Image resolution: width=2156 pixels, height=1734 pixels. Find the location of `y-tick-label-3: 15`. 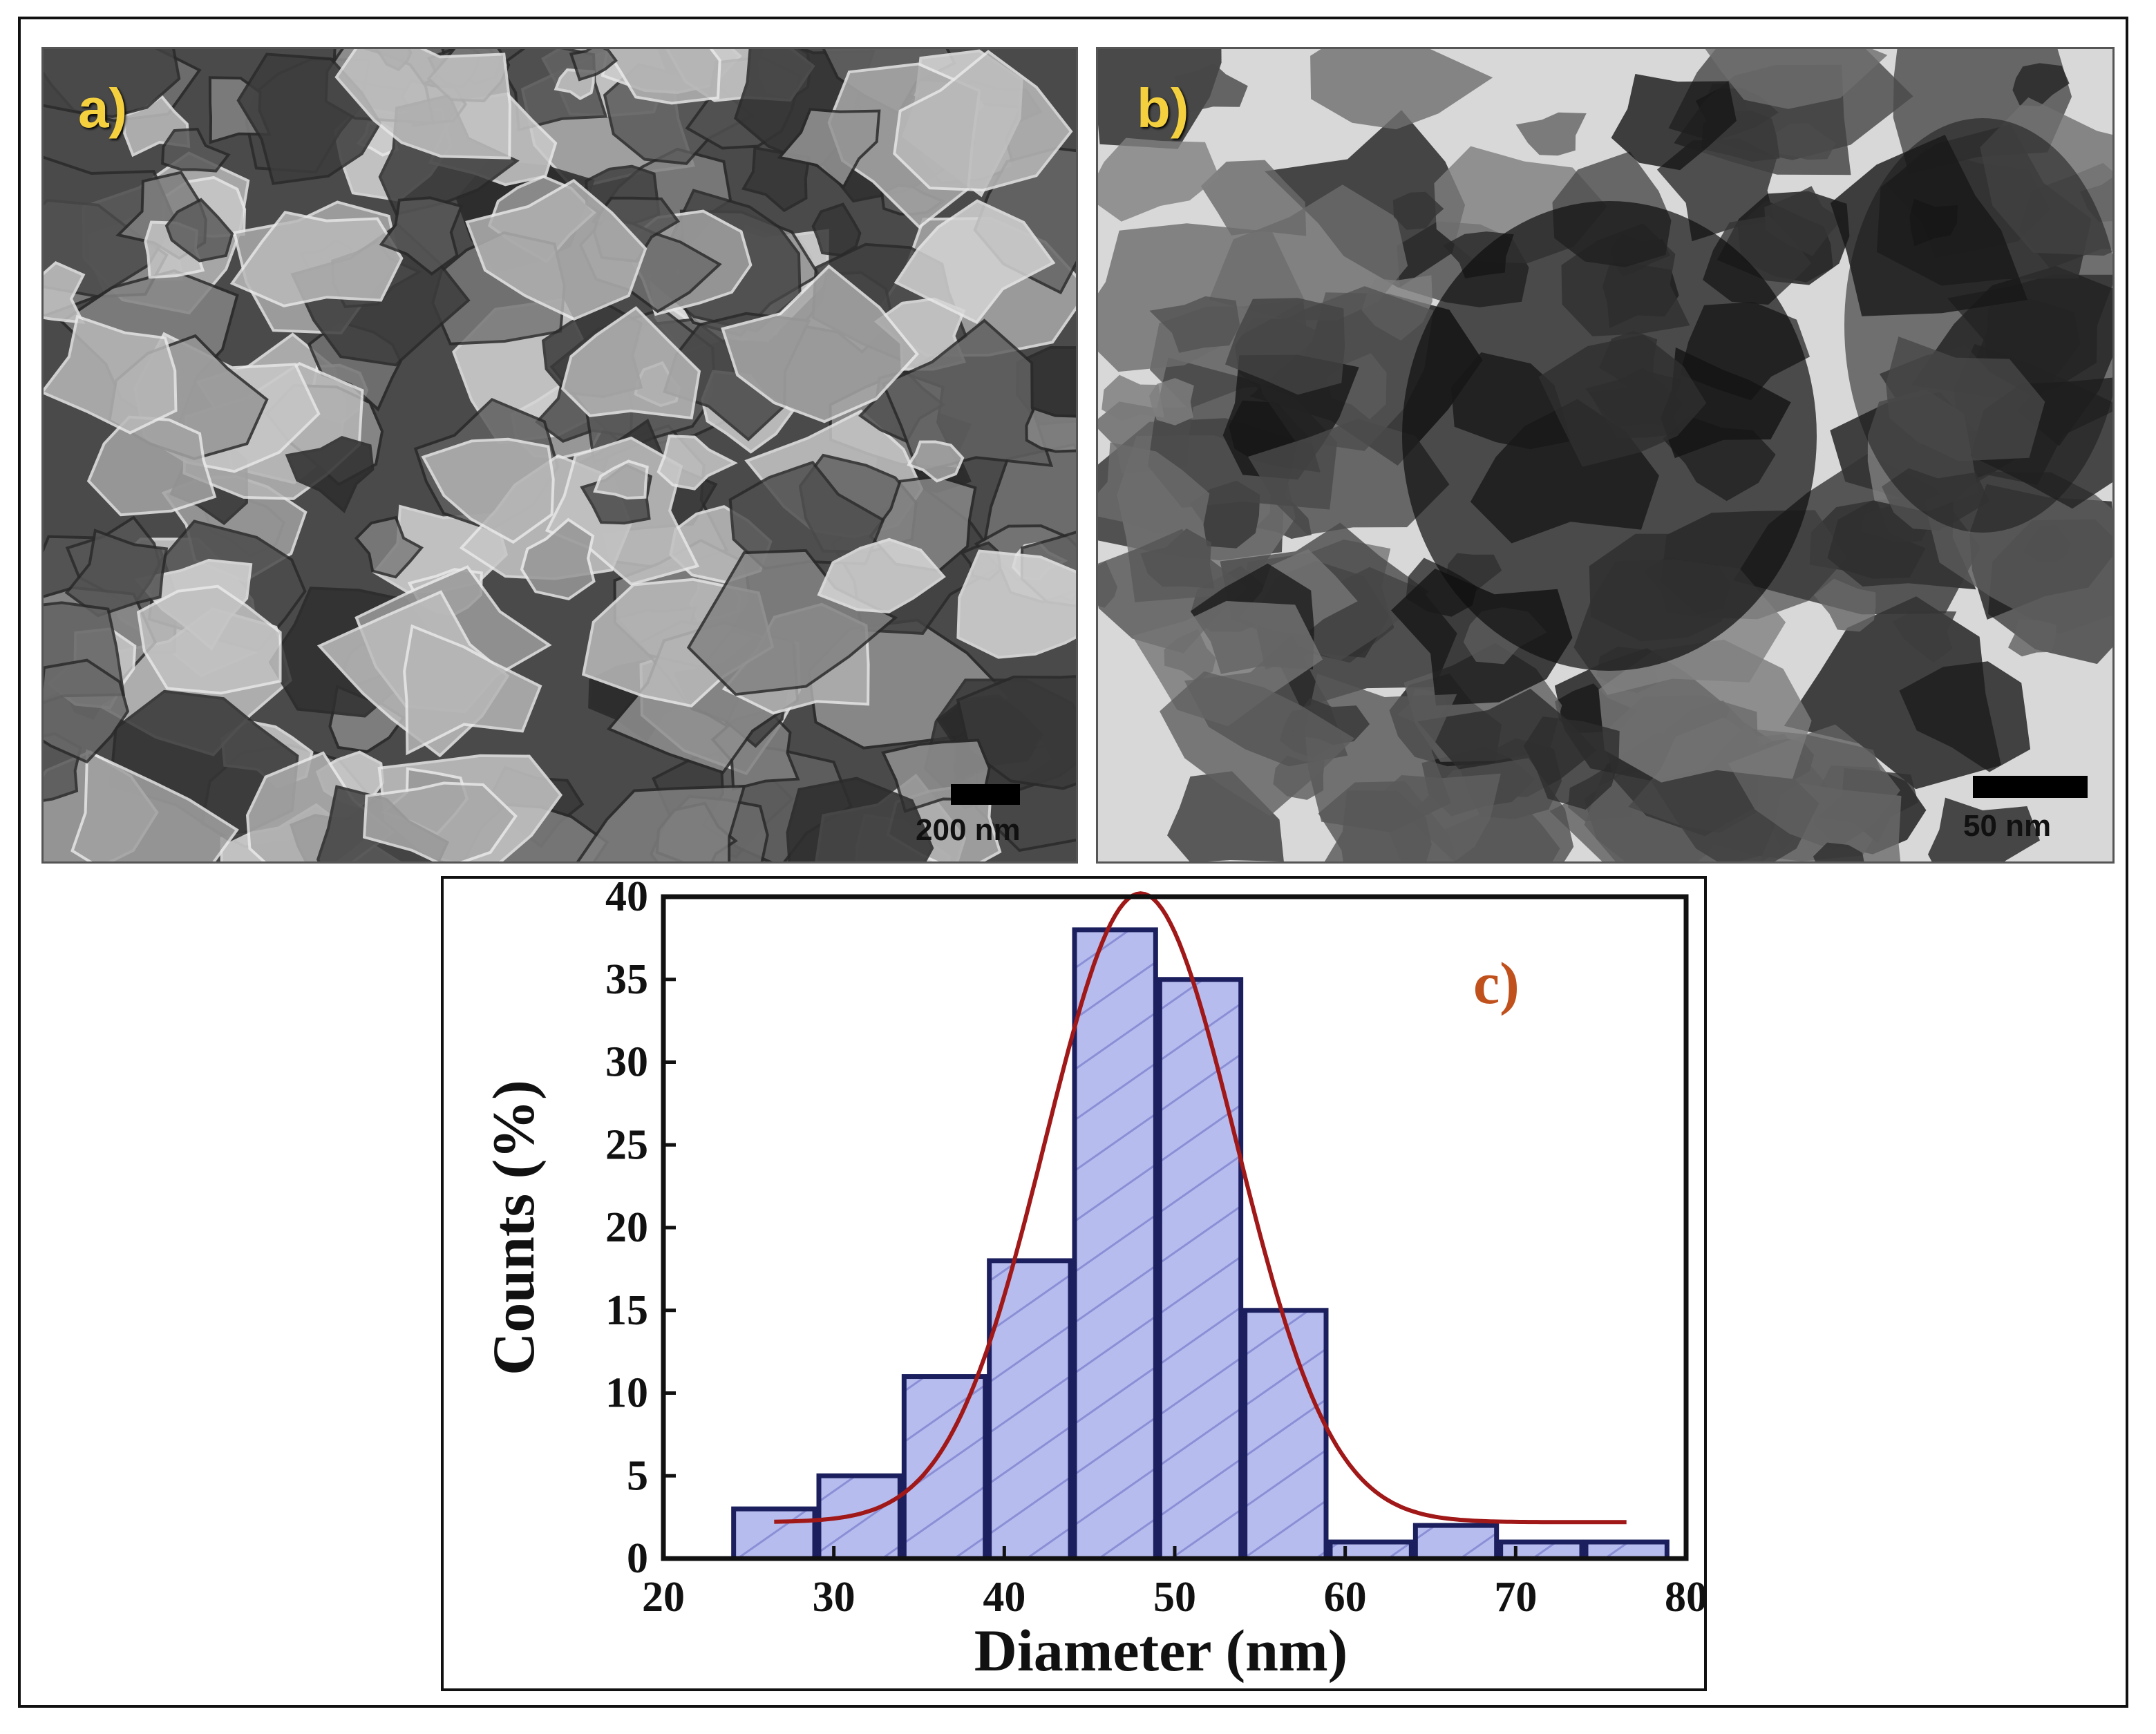

y-tick-label-3: 15 is located at coordinates (626, 1310).